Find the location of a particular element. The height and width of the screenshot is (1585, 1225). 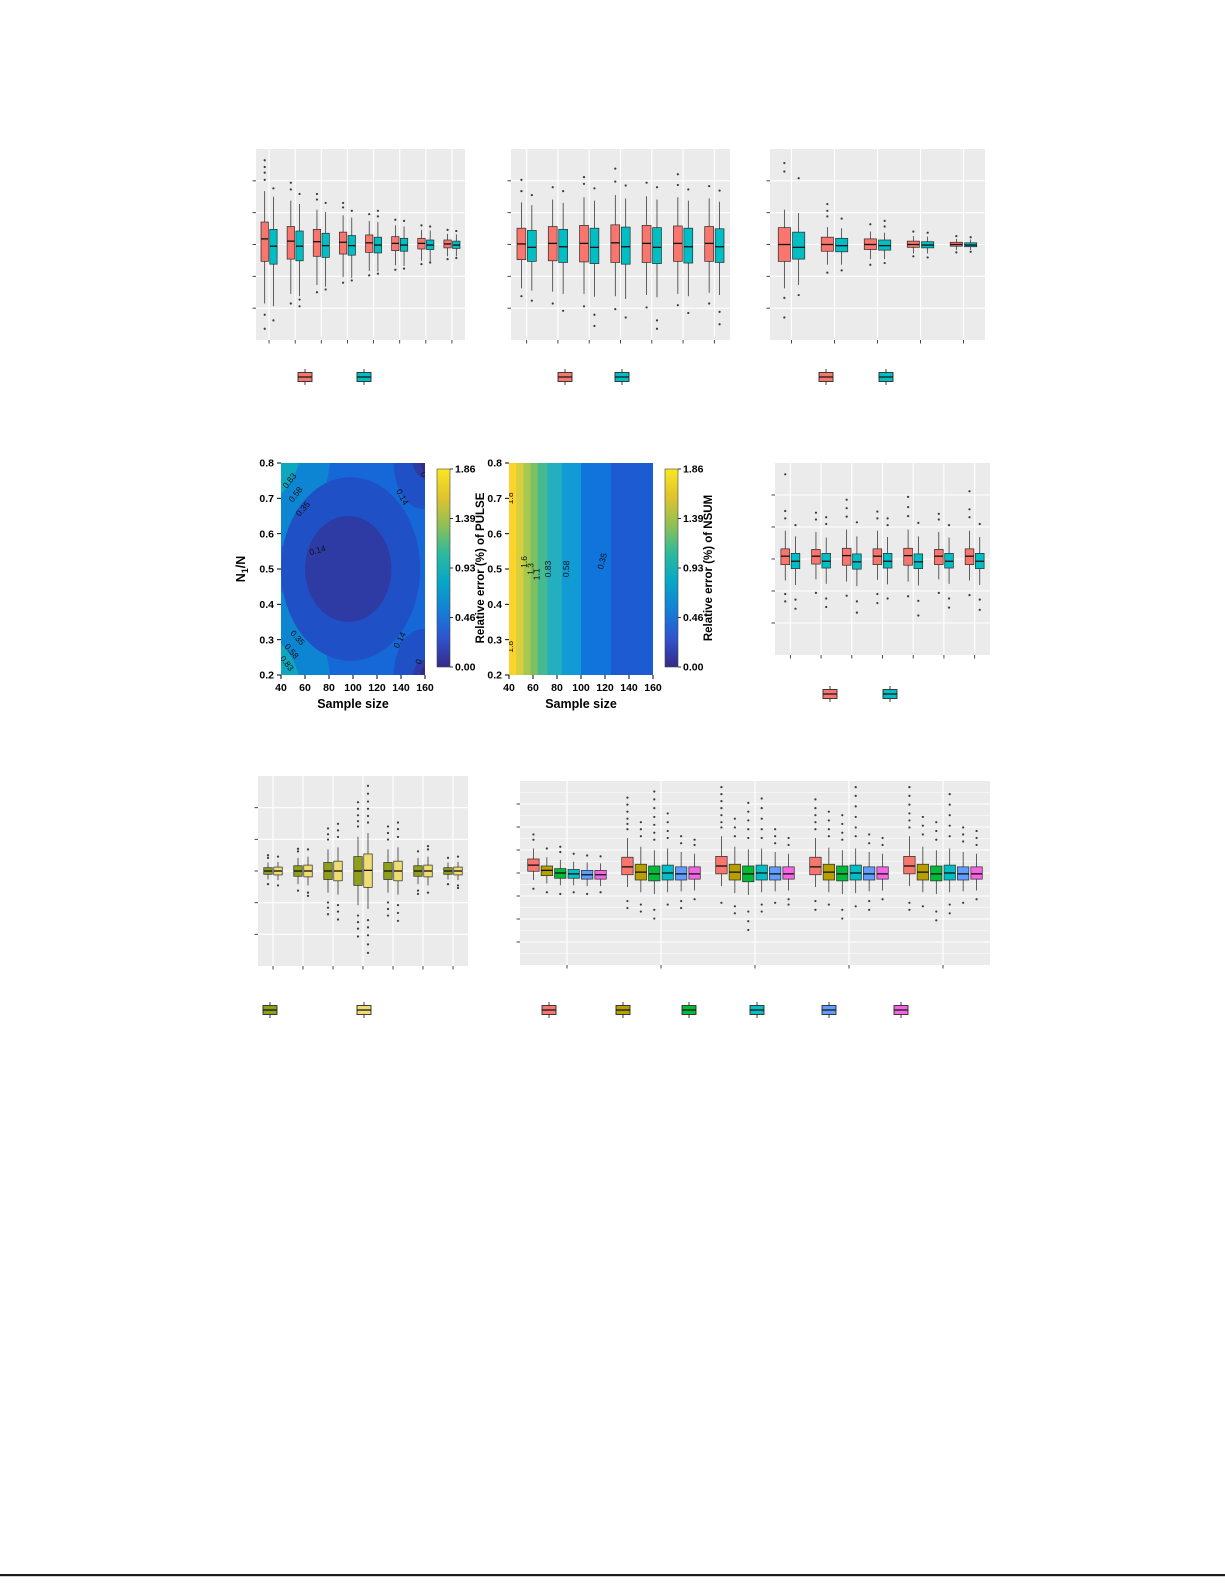

boxplot-mid-right is located at coordinates (880, 582).